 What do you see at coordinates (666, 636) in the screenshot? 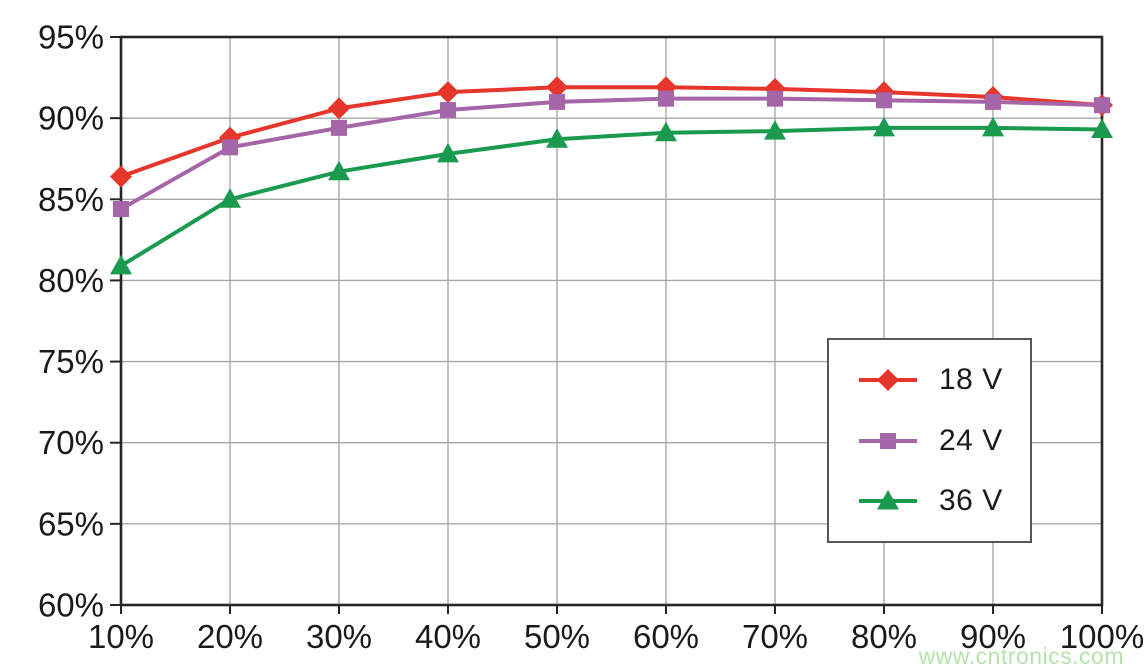
I see `x-axis-label: 60%` at bounding box center [666, 636].